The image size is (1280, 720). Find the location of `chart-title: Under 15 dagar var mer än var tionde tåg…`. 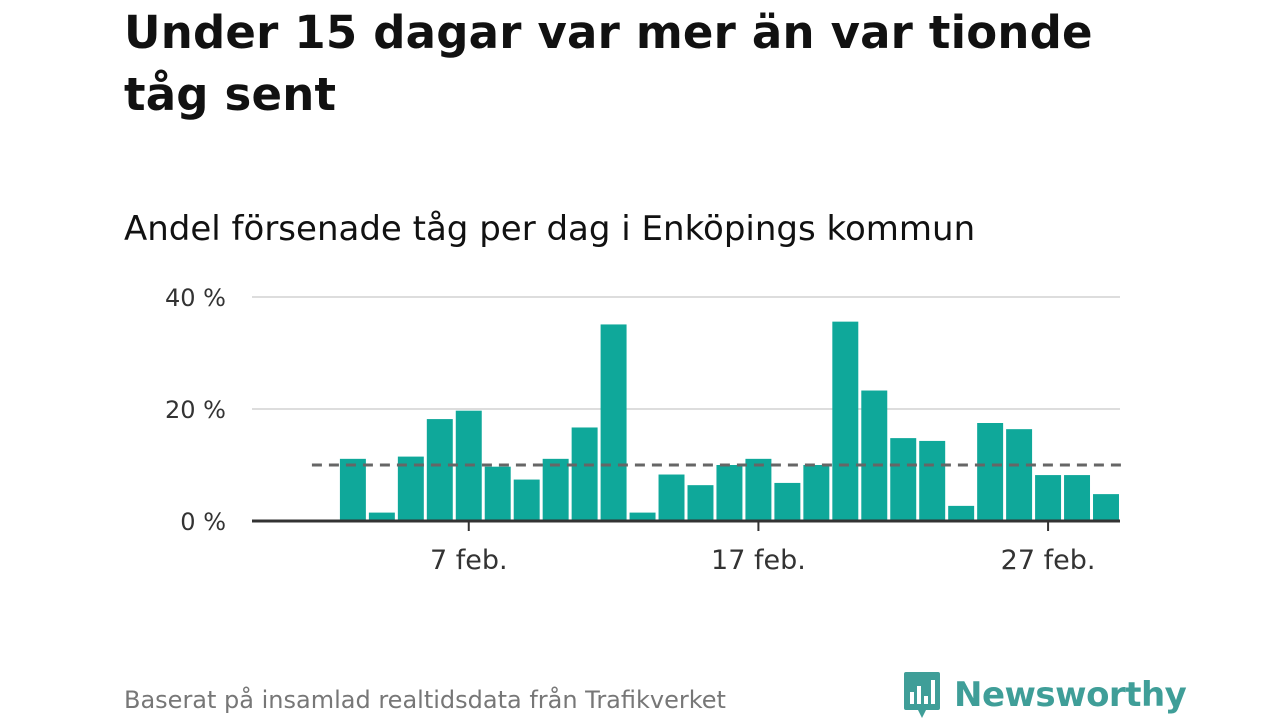

chart-title: Under 15 dagar var mer än var tionde tåg… is located at coordinates (608, 63).